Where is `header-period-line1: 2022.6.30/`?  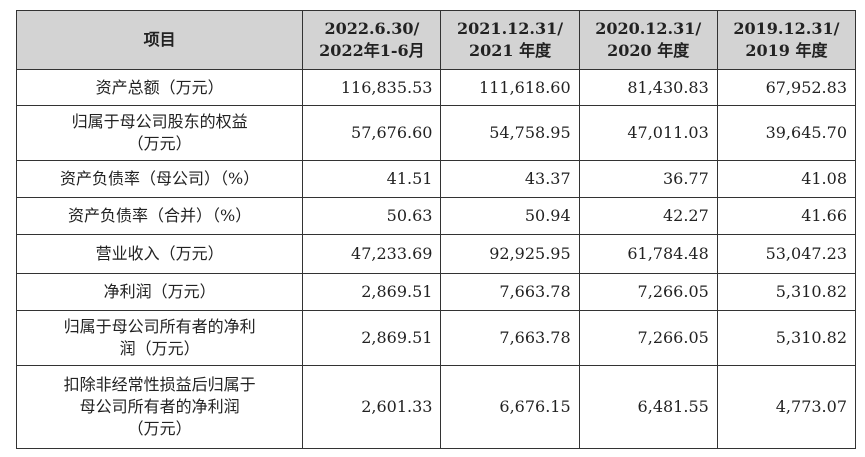
header-period-line1: 2022.6.30/ is located at coordinates (372, 28).